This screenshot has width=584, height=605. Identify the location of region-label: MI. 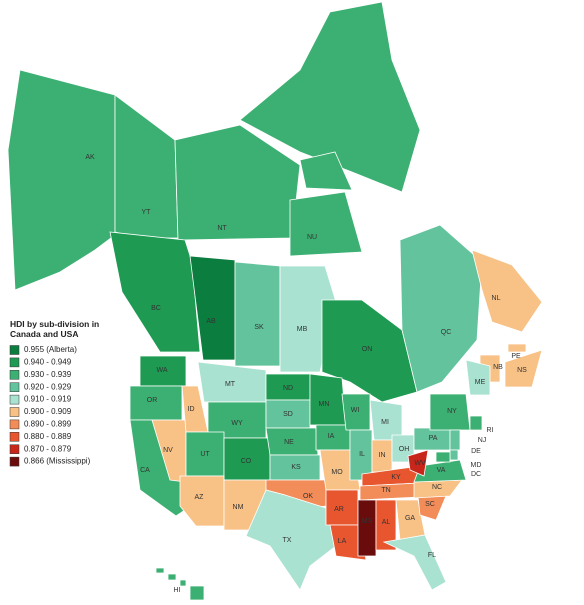
(385, 422).